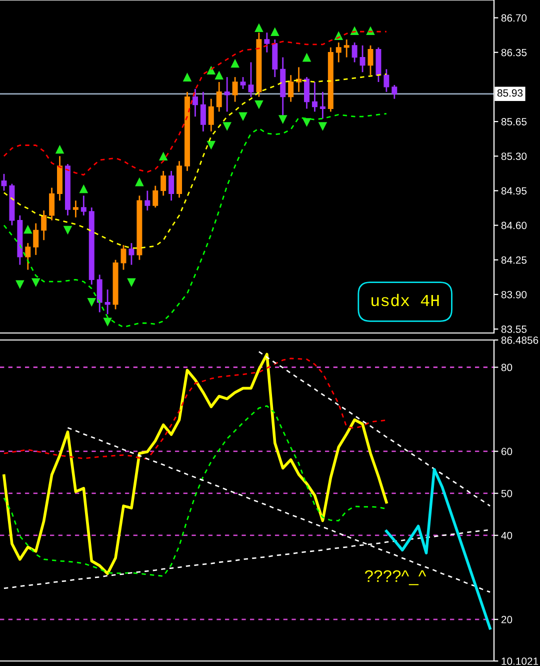 The height and width of the screenshot is (666, 540). I want to click on y-tick-label: 60, so click(506, 452).